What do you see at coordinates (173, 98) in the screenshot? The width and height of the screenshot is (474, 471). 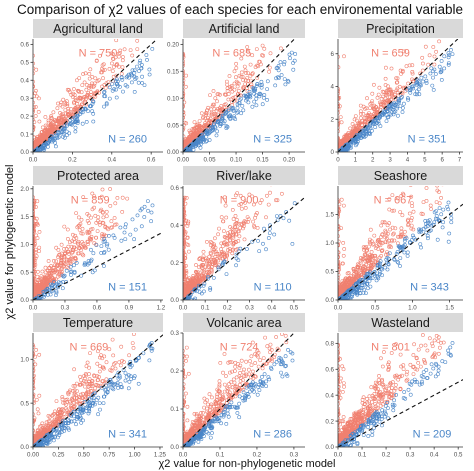 I see `y-tick-label: 0.10` at bounding box center [173, 98].